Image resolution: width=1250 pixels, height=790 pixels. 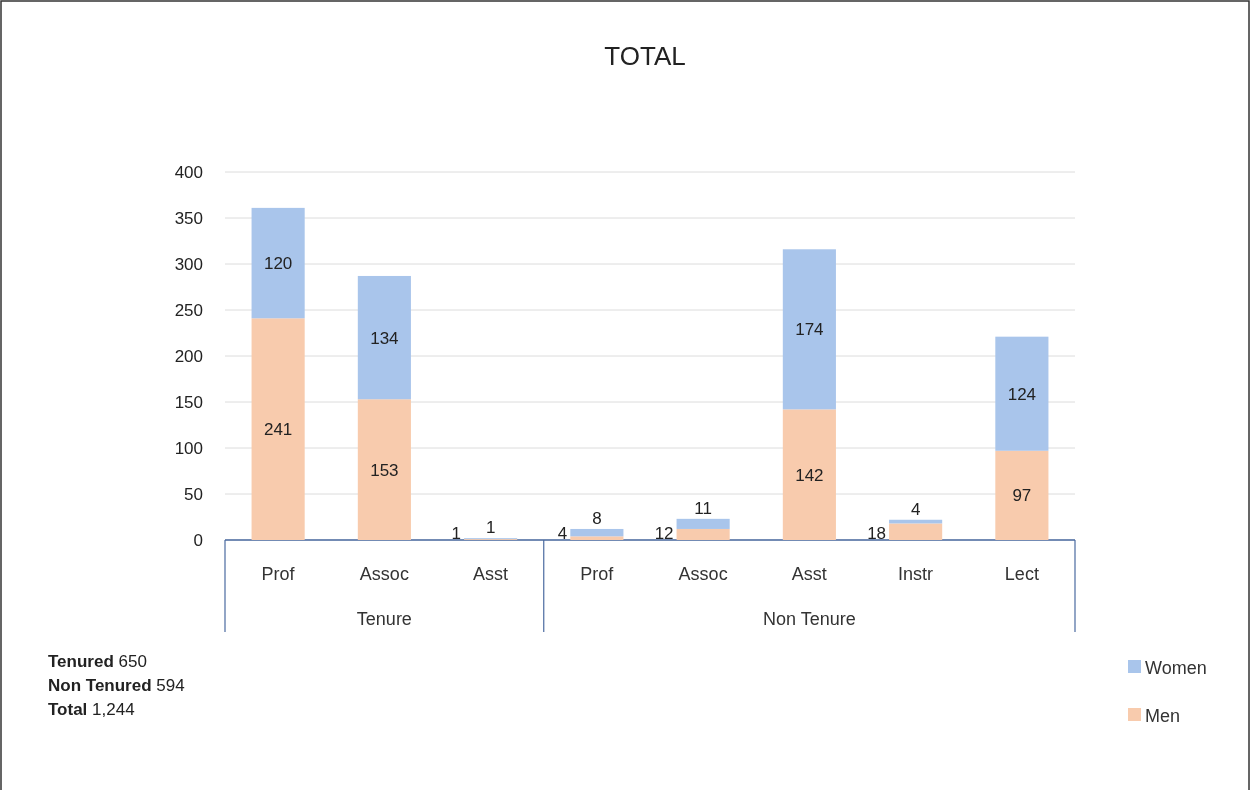 I want to click on text: Tenured 650, so click(x=97, y=661).